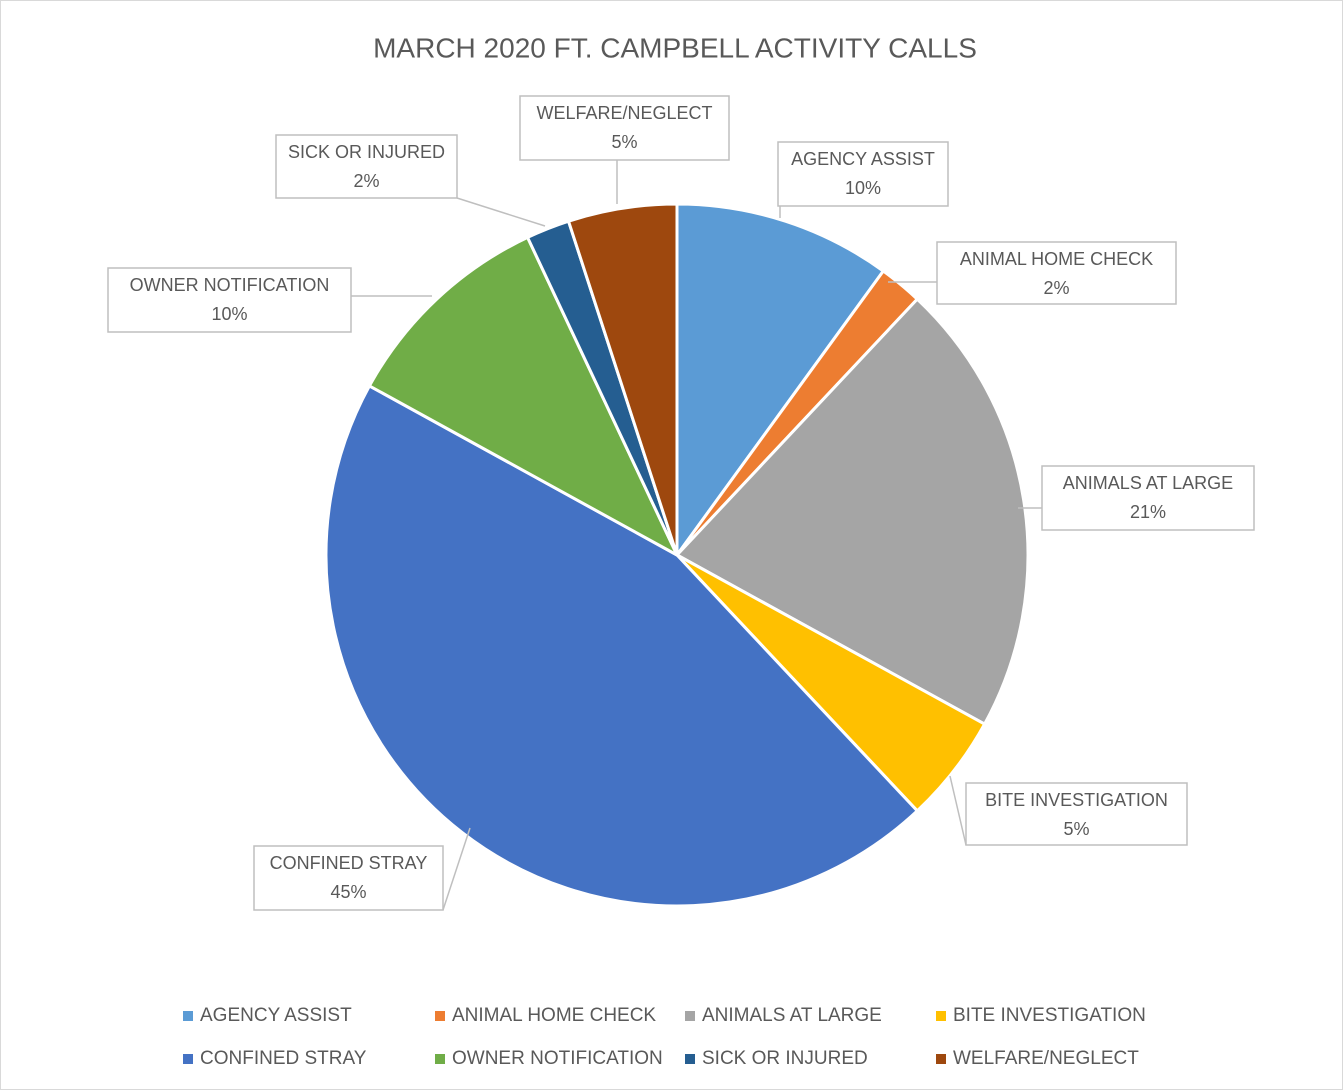  Describe the element at coordinates (348, 892) in the screenshot. I see `data-label-value: 45%` at that location.